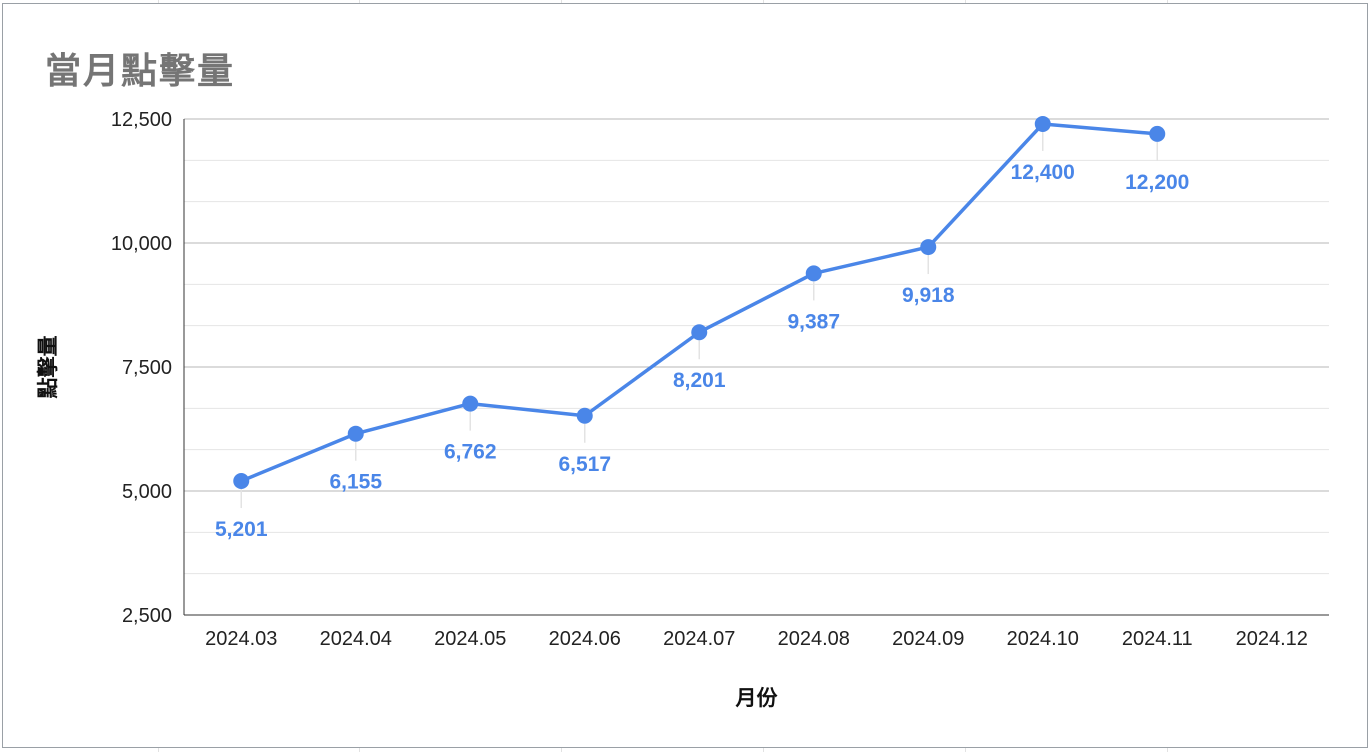 This screenshot has width=1372, height=752. I want to click on x-tick-label: 2024.03, so click(241, 639).